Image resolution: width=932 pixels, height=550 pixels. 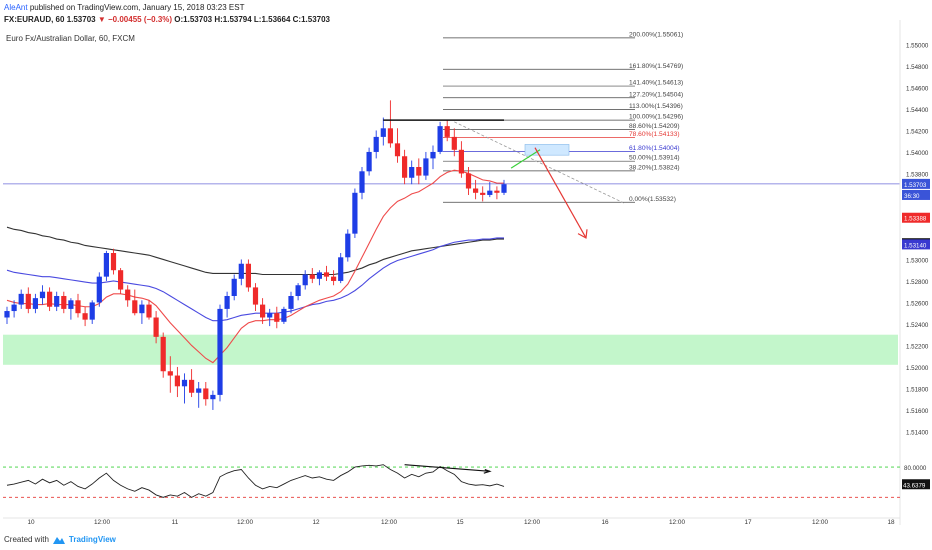 I want to click on created-with-label: Created with, so click(x=26, y=539).